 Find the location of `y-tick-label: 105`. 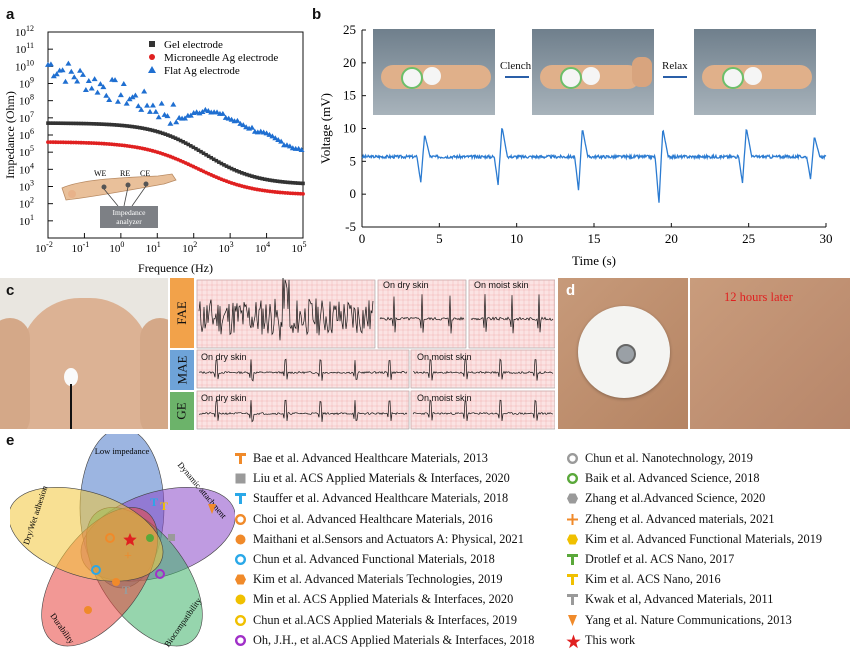

y-tick-label: 105 is located at coordinates (26, 151).